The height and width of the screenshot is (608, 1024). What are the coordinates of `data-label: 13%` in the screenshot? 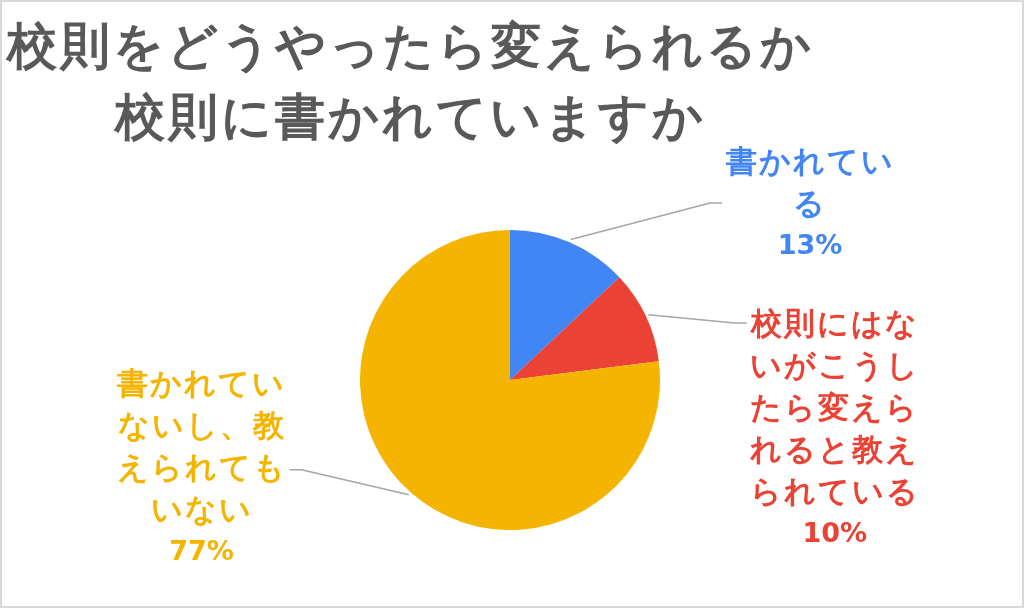 It's located at (810, 245).